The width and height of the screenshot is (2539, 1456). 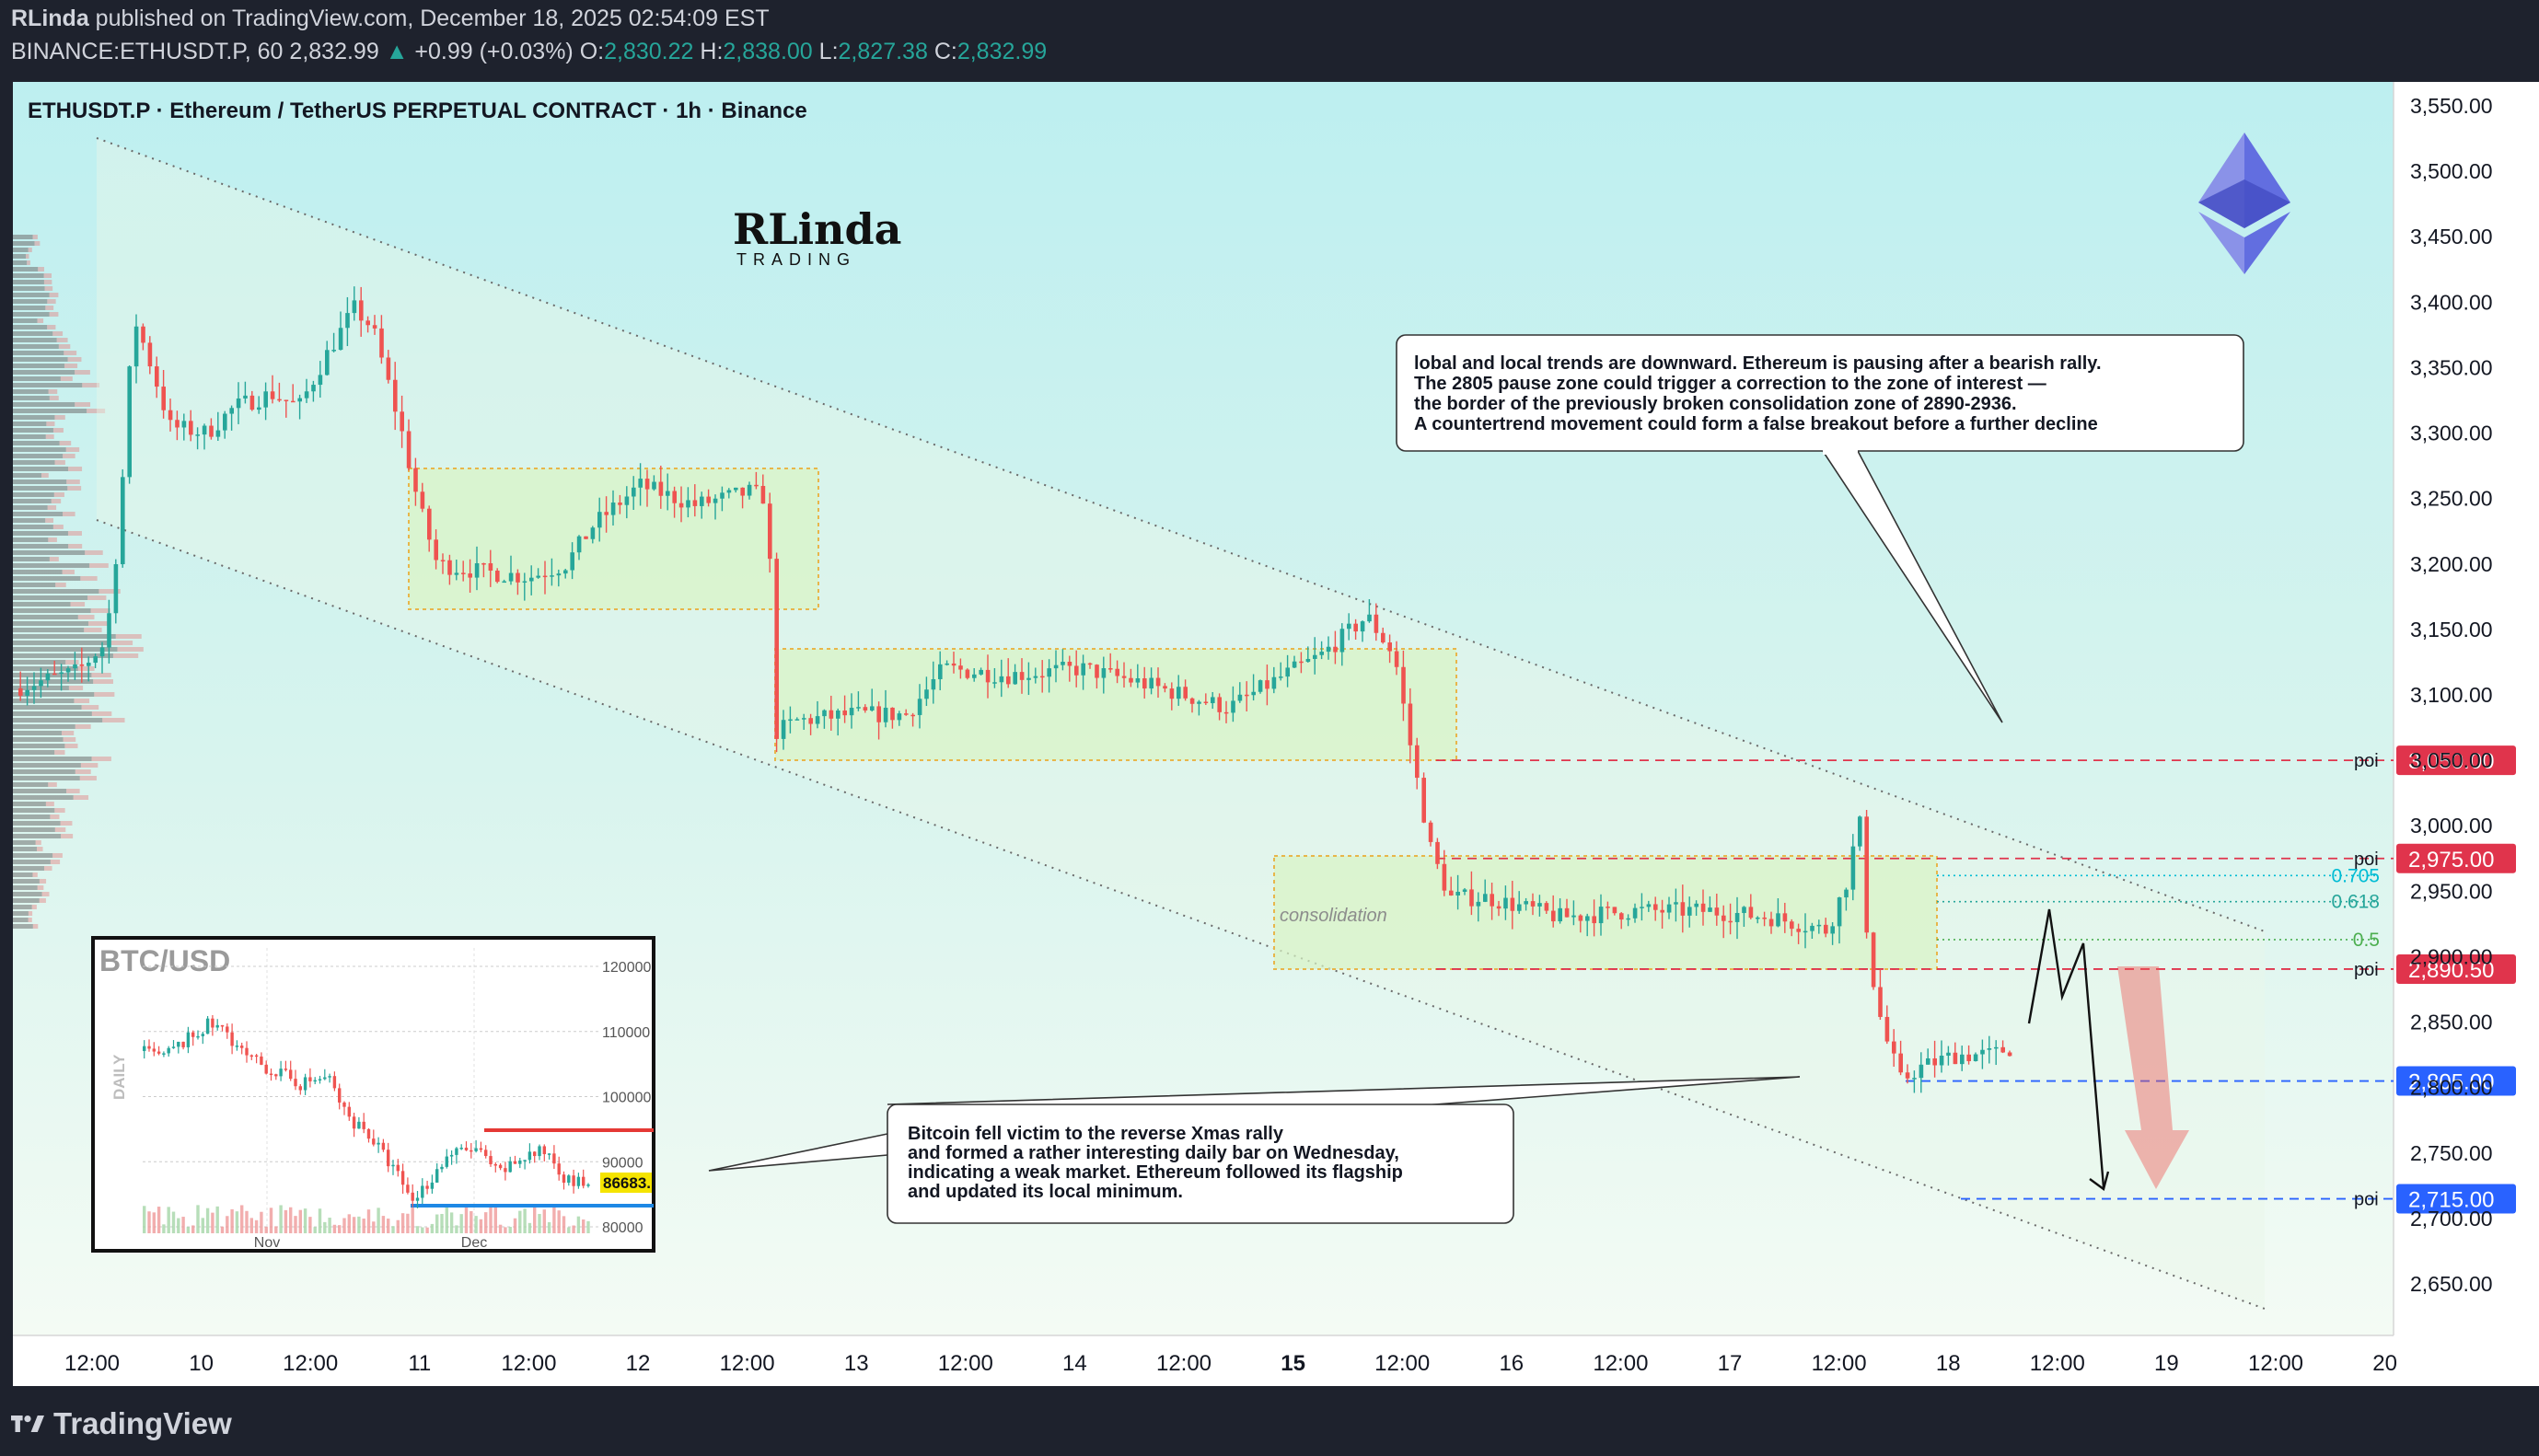 What do you see at coordinates (1074, 1363) in the screenshot?
I see `time-tick-label: 14` at bounding box center [1074, 1363].